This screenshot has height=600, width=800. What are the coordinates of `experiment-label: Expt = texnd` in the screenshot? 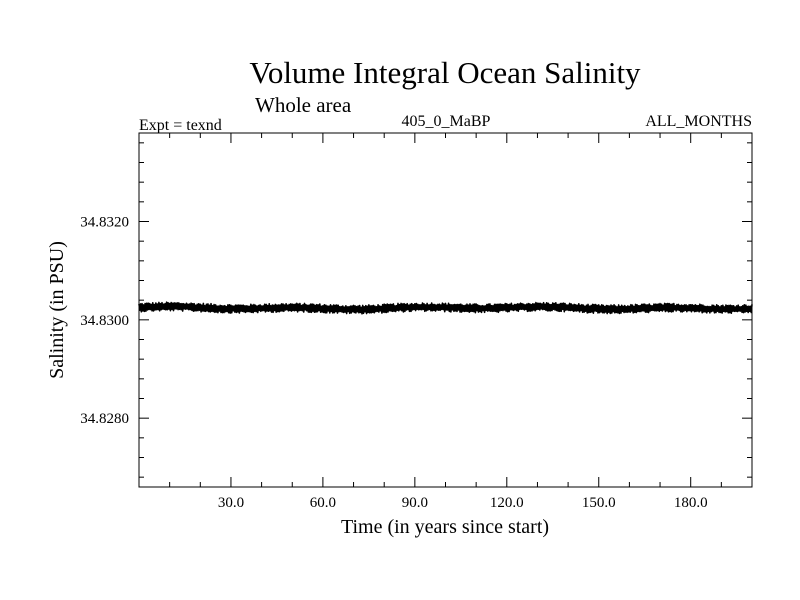 It's located at (180, 125).